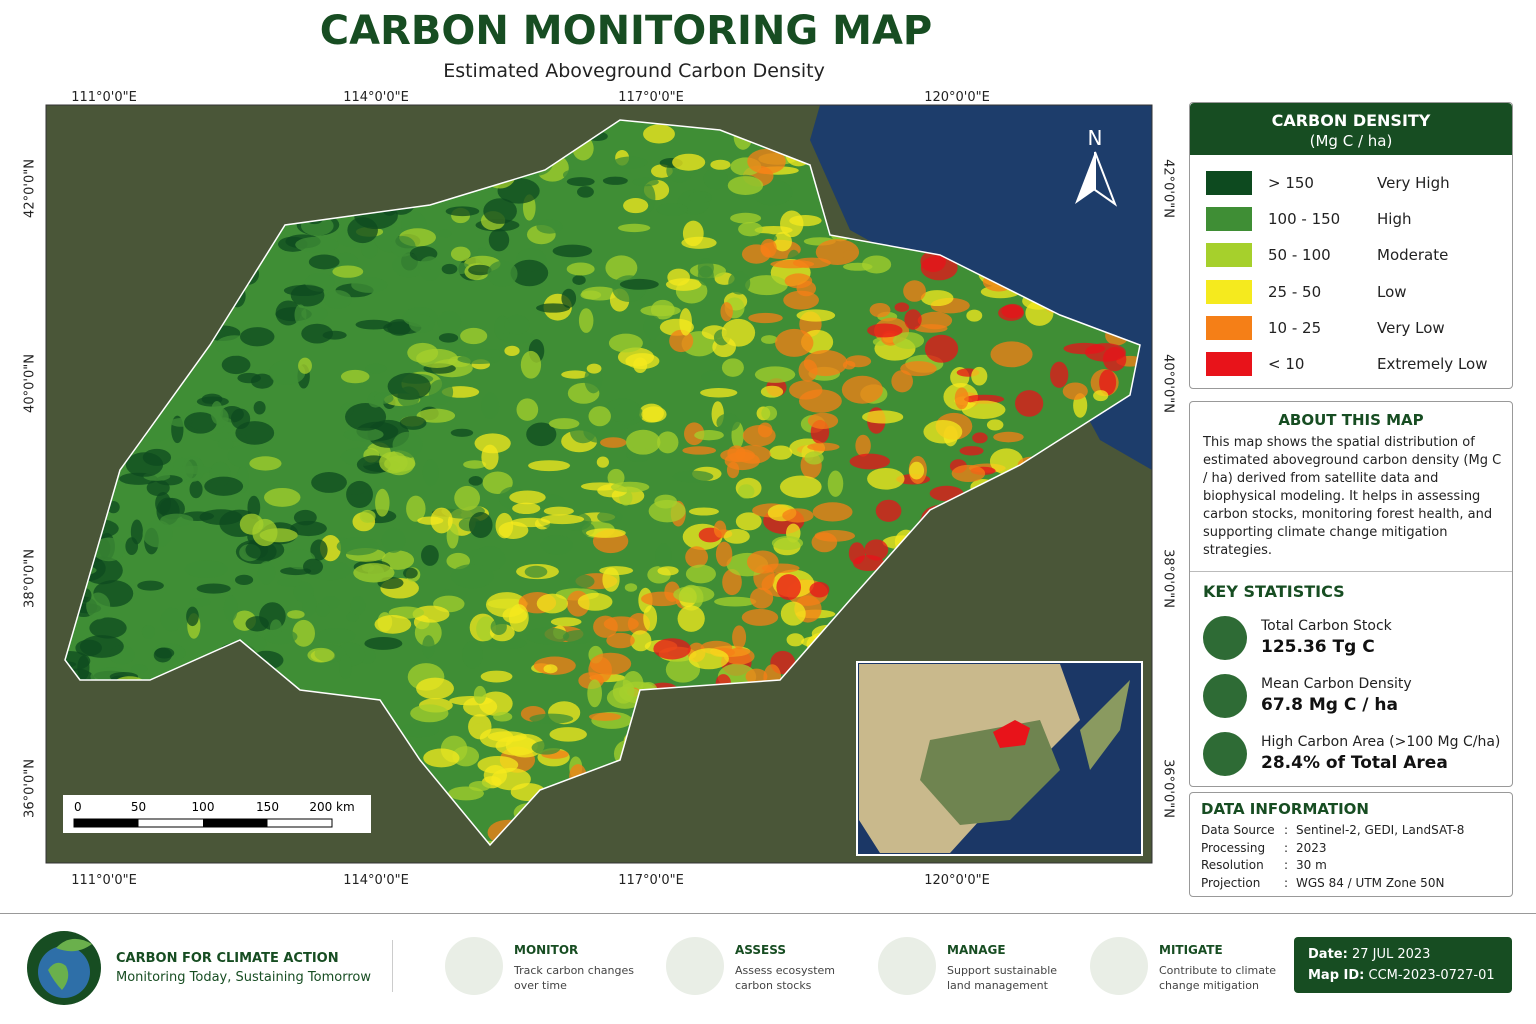 This screenshot has height=1024, width=1536. Describe the element at coordinates (976, 950) in the screenshot. I see `pillar-title: MANAGE` at that location.